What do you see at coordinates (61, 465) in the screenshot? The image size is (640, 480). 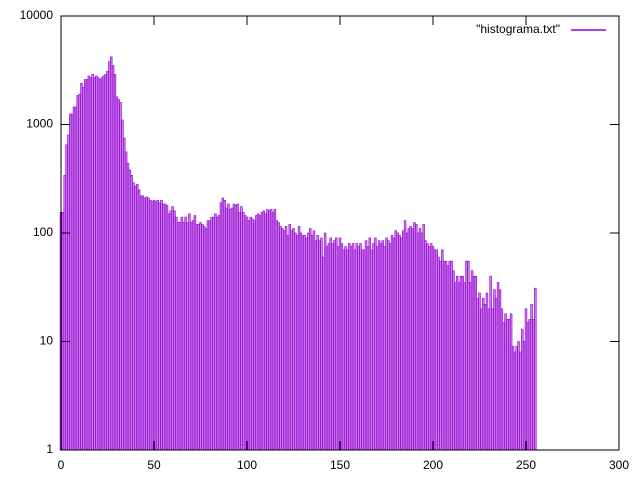 I see `x-tick-label: 0` at bounding box center [61, 465].